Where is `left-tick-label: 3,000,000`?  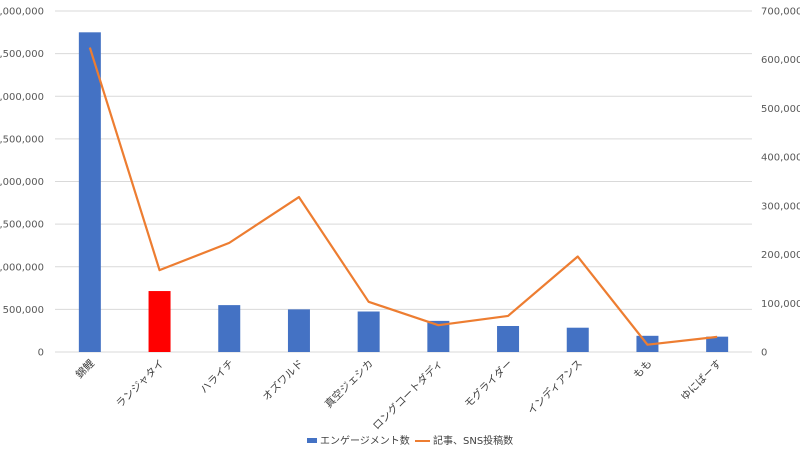 left-tick-label: 3,000,000 is located at coordinates (22, 97).